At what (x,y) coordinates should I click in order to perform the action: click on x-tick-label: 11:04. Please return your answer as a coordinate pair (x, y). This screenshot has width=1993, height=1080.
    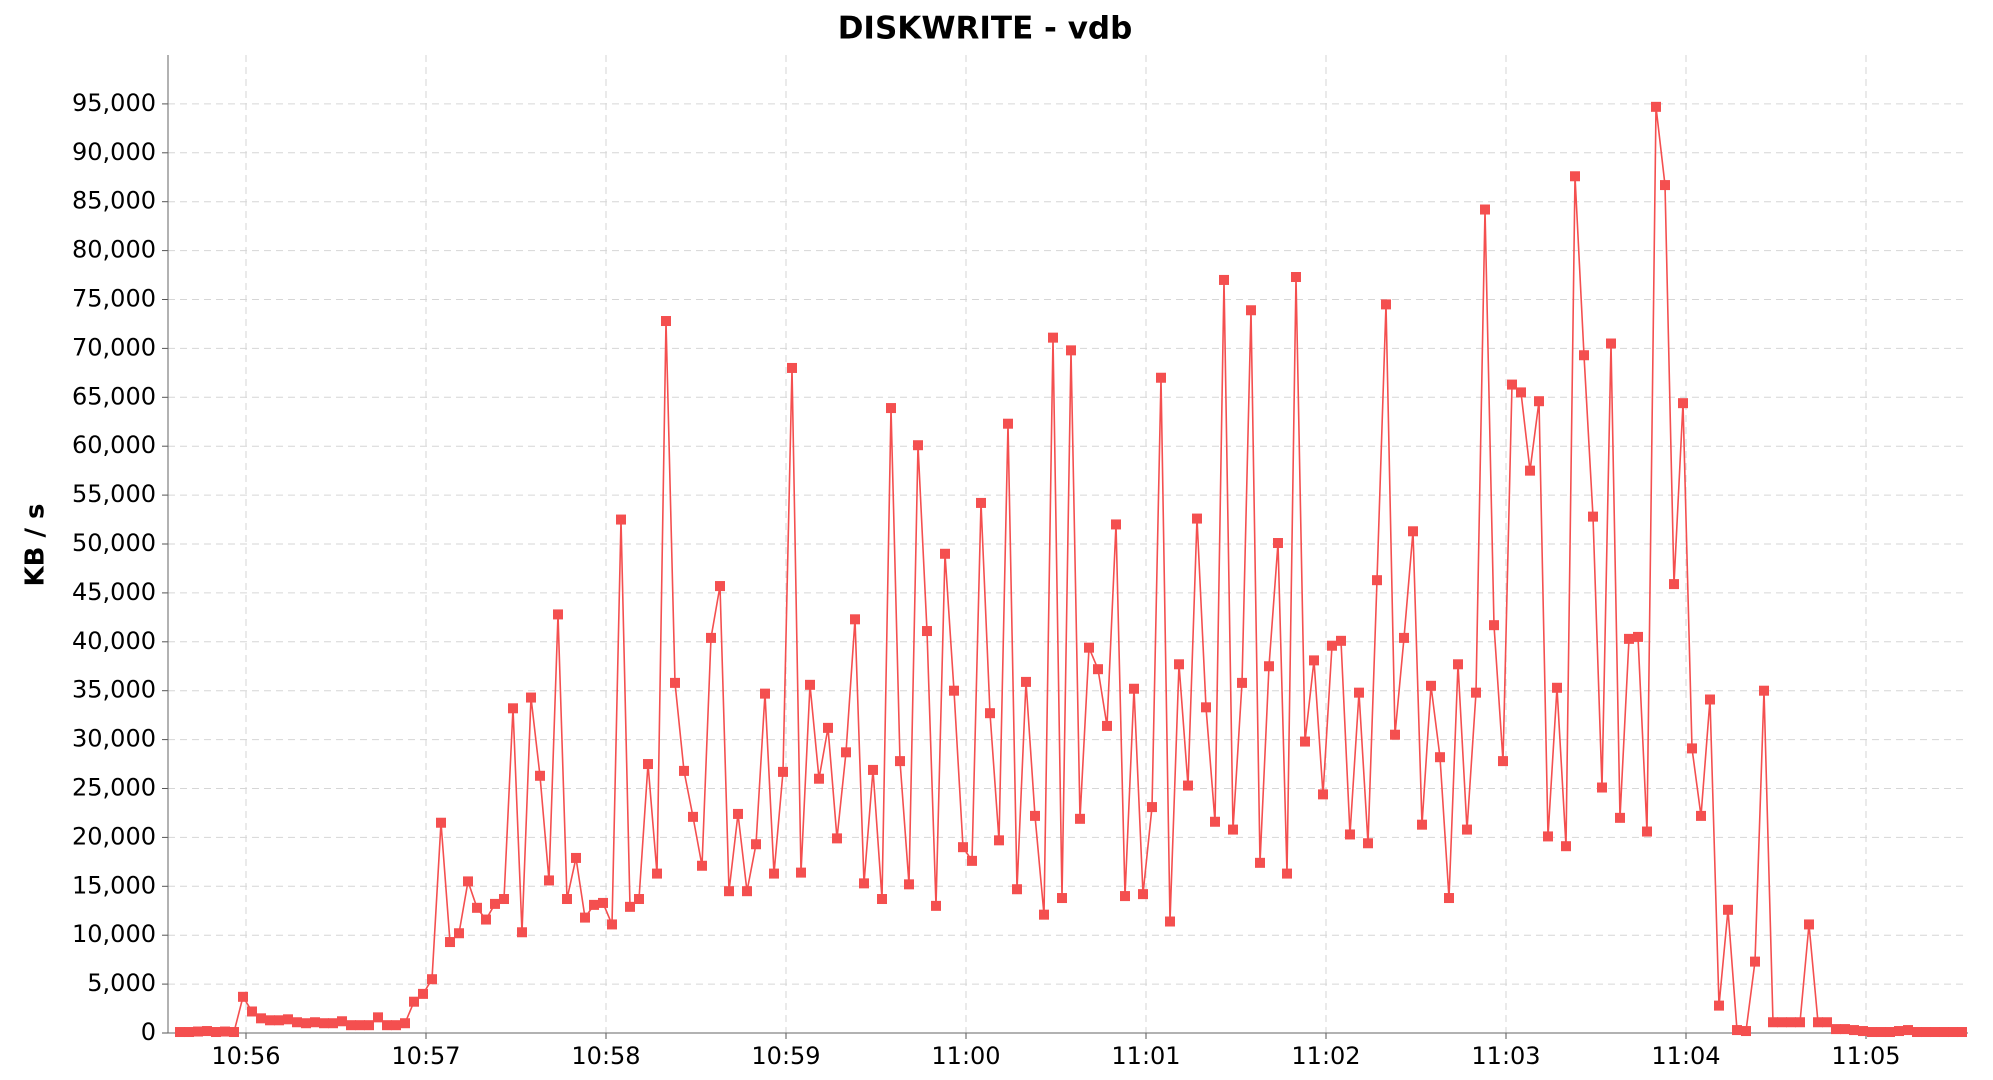
    Looking at the image, I should click on (1685, 1056).